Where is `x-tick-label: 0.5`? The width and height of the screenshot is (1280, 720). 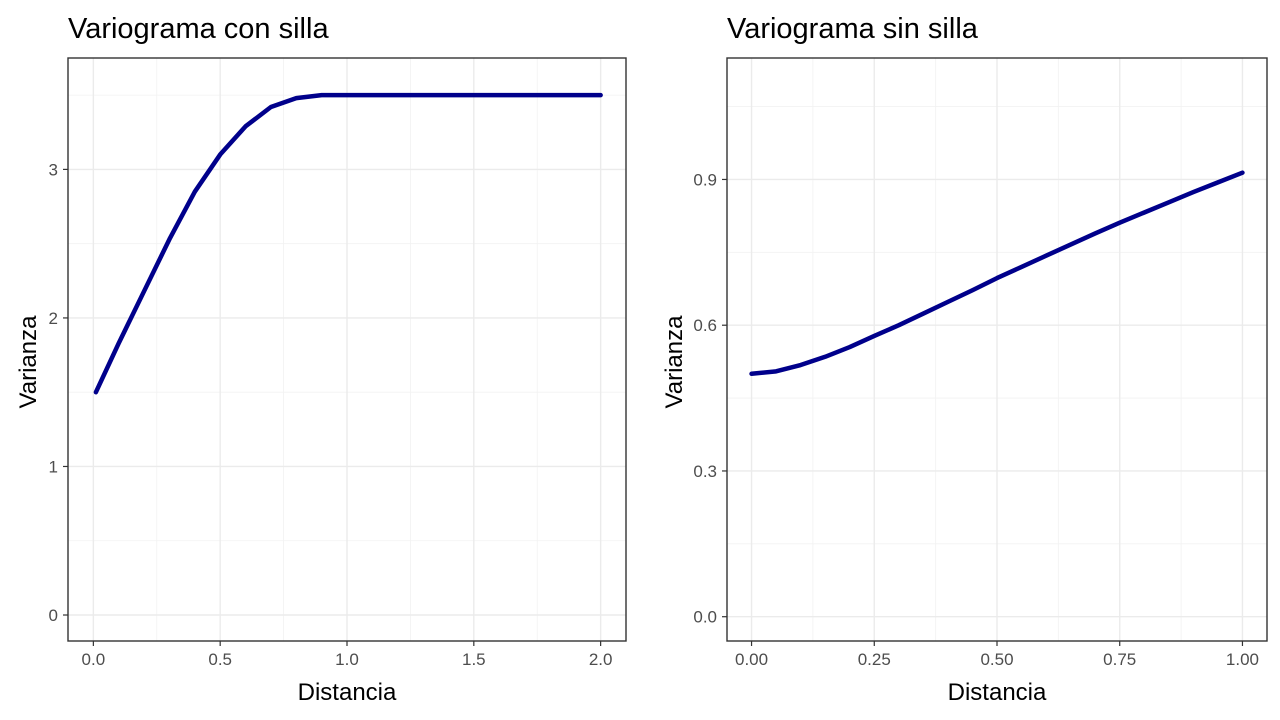 x-tick-label: 0.5 is located at coordinates (220, 659).